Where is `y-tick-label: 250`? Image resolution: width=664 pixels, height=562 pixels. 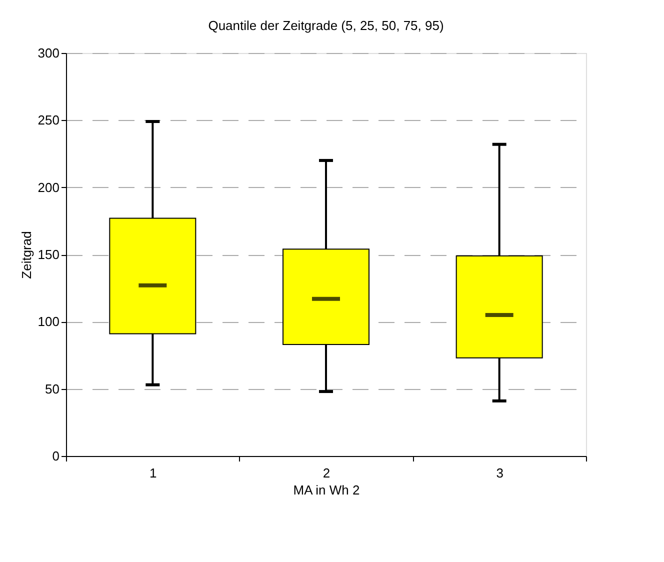
y-tick-label: 250 is located at coordinates (49, 120).